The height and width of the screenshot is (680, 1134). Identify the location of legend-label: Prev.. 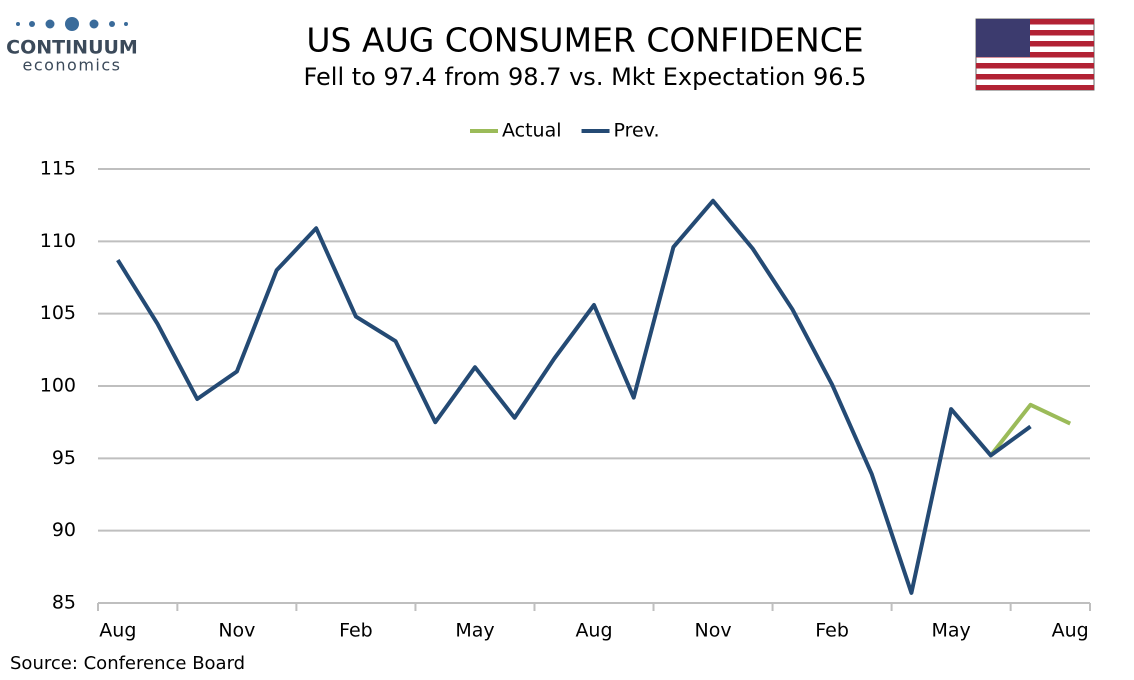
(637, 131).